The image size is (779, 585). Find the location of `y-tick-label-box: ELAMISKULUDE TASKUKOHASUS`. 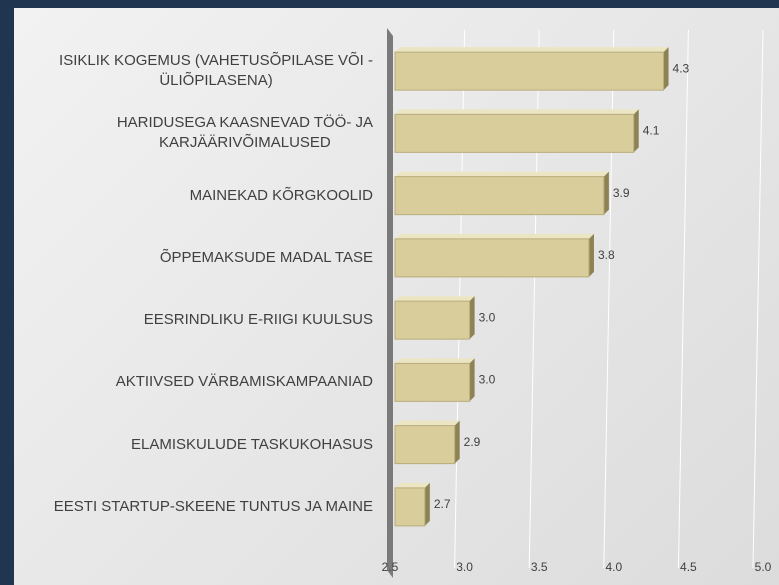

y-tick-label-box: ELAMISKULUDE TASKUKOHASUS is located at coordinates (186, 445).